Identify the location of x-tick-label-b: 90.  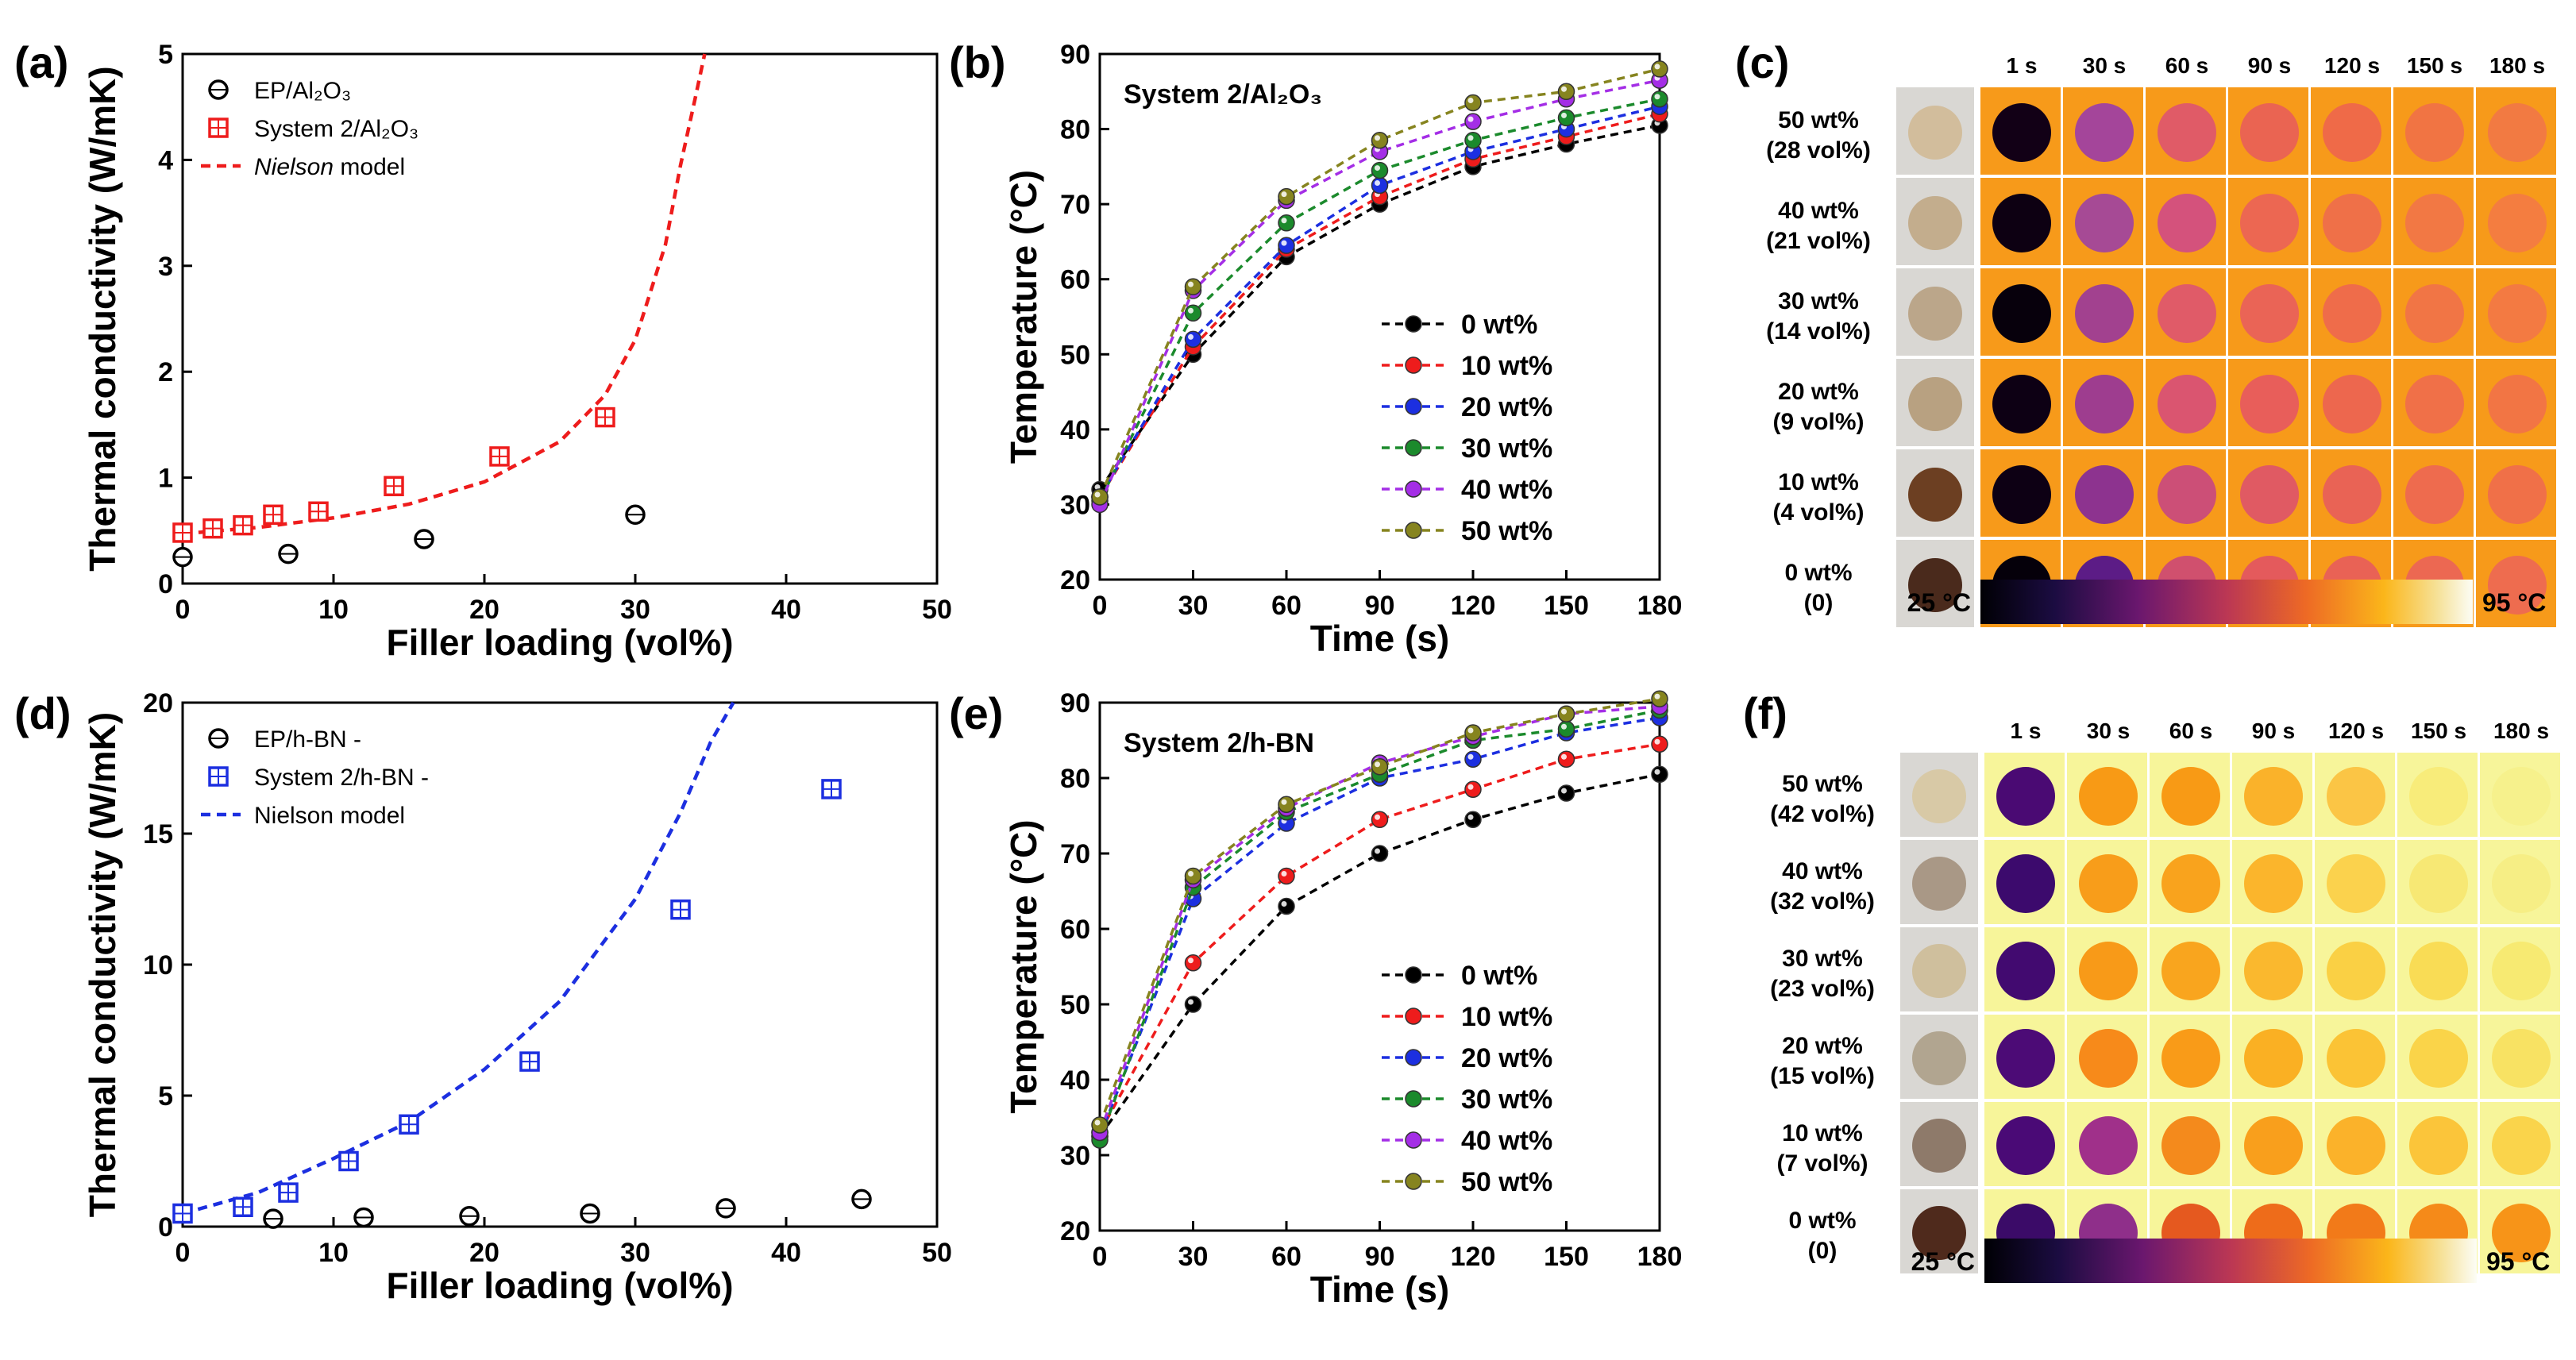
(1380, 606).